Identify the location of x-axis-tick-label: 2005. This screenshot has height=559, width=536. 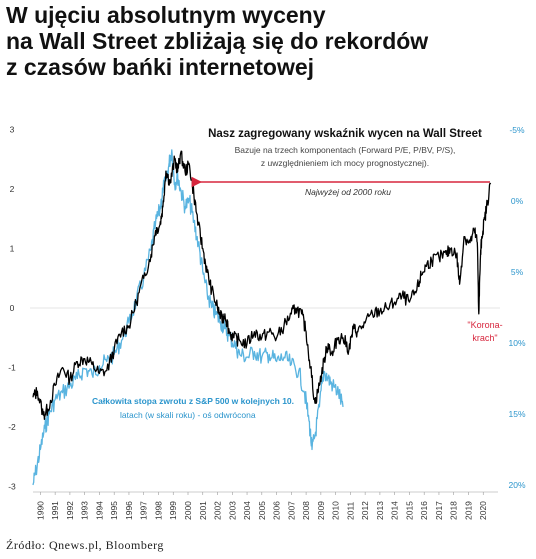
(262, 510).